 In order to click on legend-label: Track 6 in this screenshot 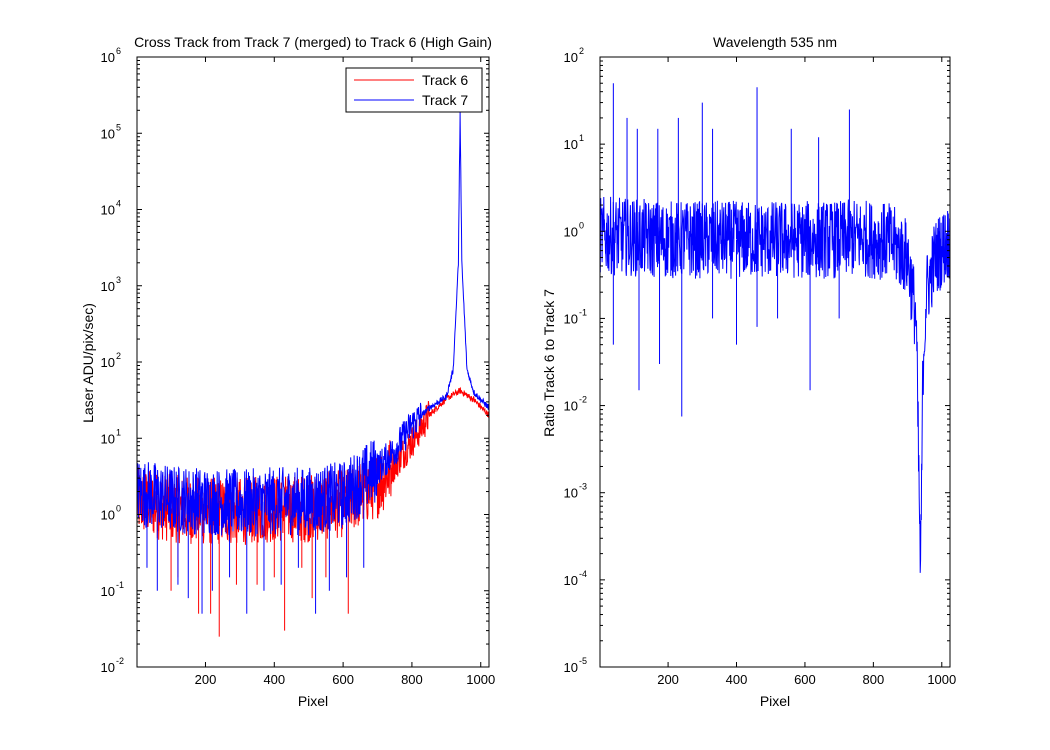, I will do `click(445, 80)`.